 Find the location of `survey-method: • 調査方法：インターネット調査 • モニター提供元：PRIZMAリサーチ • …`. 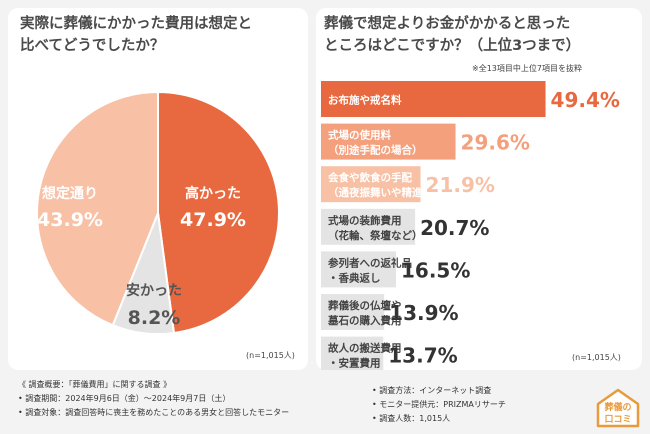

survey-method: • 調査方法：インターネット調査 • モニター提供元：PRIZMAリサーチ • … is located at coordinates (439, 405).